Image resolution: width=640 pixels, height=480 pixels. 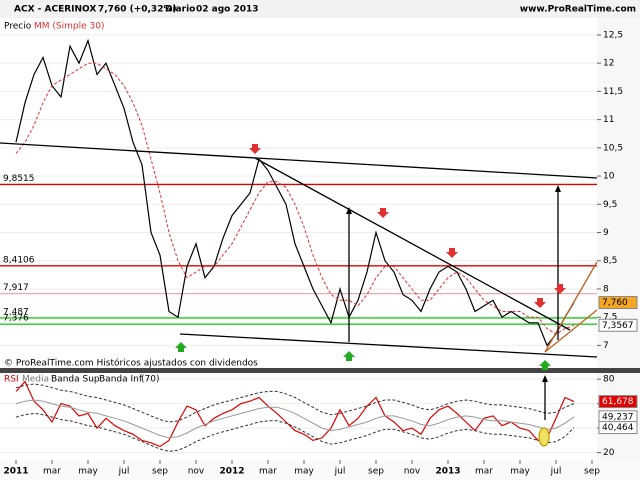 What do you see at coordinates (613, 35) in the screenshot?
I see `y-tick-label: 12,5` at bounding box center [613, 35].